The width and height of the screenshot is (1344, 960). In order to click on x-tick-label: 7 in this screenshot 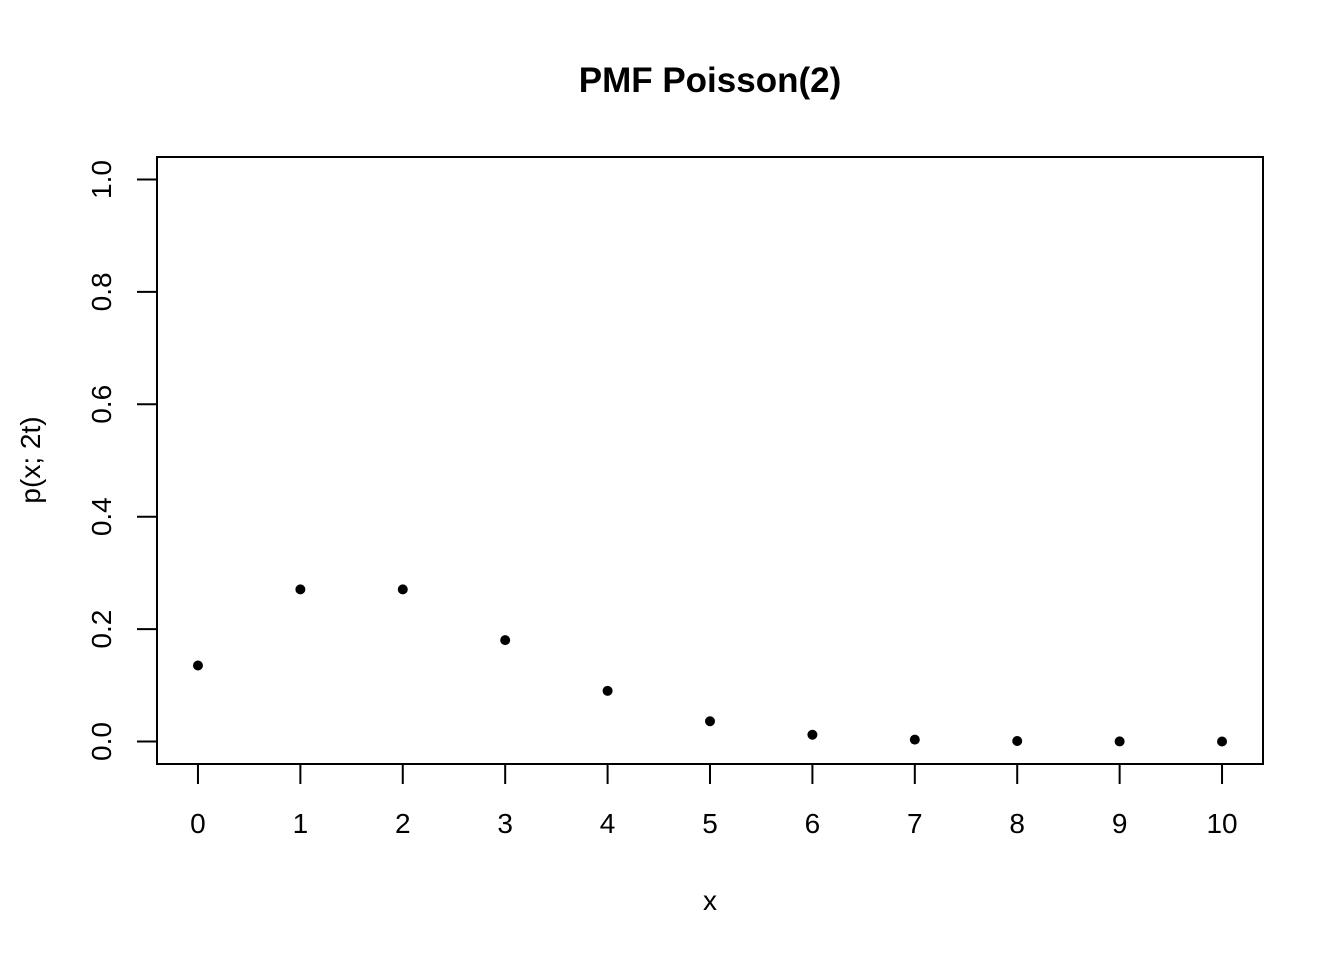, I will do `click(915, 823)`.